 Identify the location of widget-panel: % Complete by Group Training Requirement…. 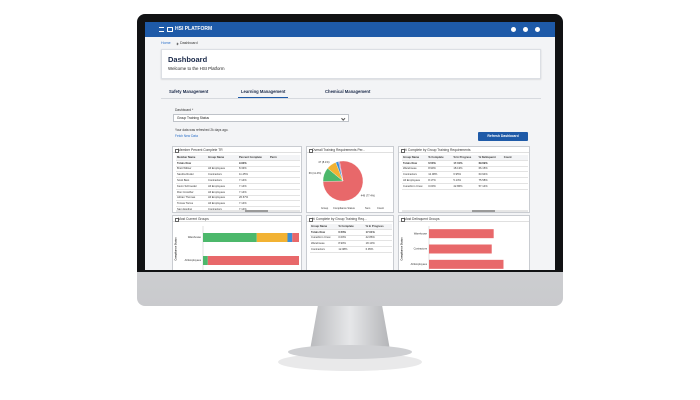
(464, 179).